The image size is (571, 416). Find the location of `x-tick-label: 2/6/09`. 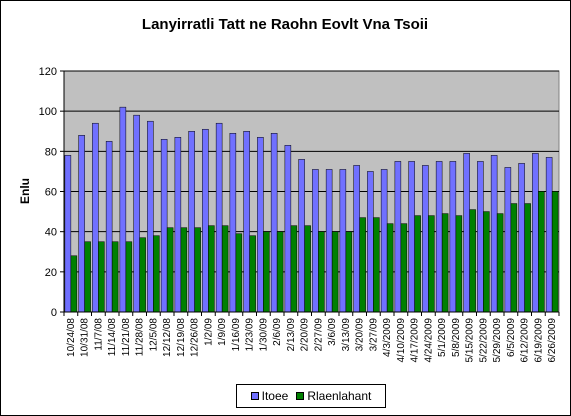

x-tick-label: 2/6/09 is located at coordinates (277, 332).